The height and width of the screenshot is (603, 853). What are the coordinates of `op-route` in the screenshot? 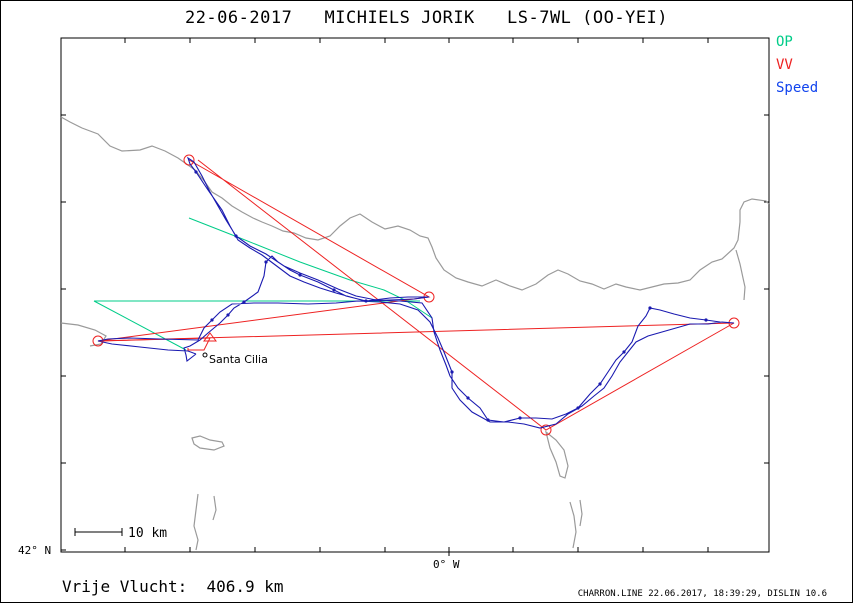 It's located at (263, 284).